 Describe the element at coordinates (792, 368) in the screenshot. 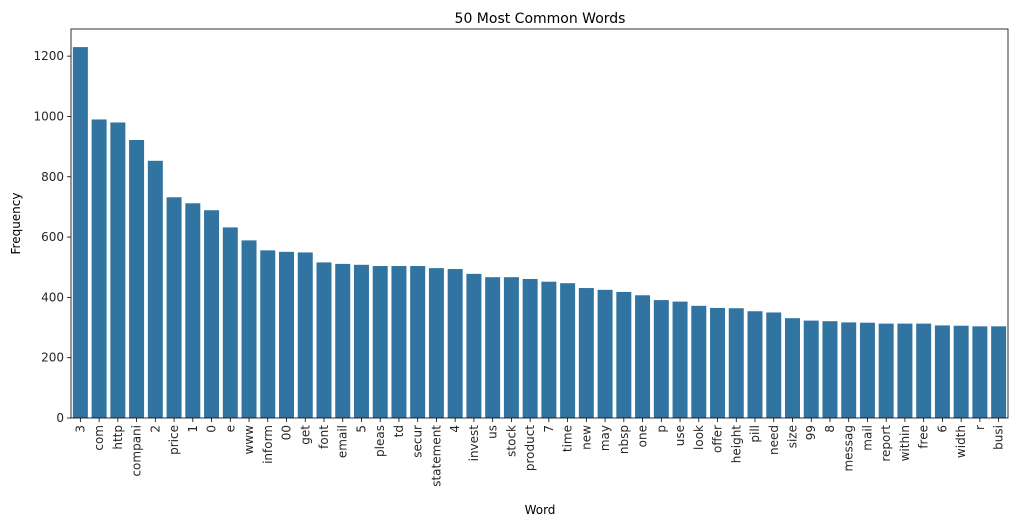

I see `bar-size` at that location.